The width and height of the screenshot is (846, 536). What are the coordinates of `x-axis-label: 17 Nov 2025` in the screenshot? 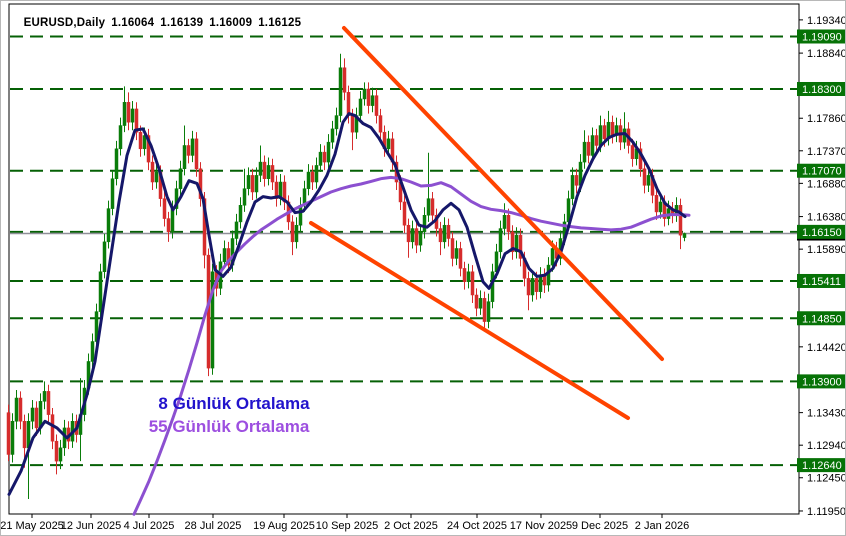 It's located at (541, 526).